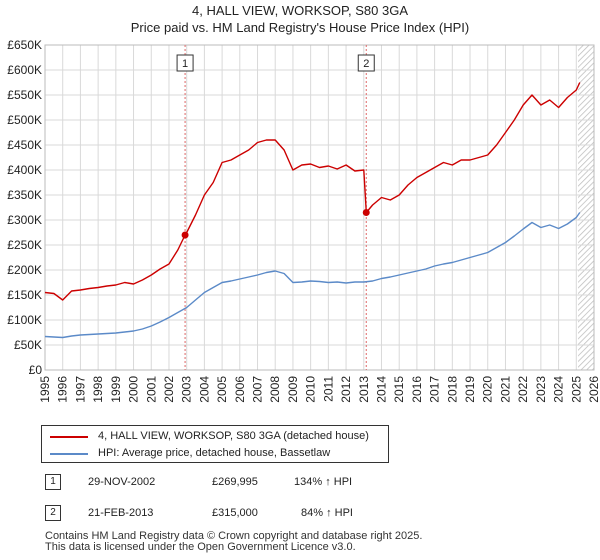  I want to click on x-tick-label: 2011, so click(328, 389).